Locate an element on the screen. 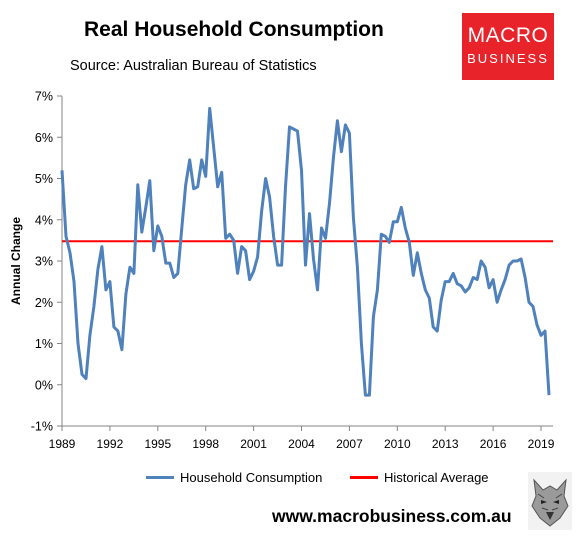 Image resolution: width=588 pixels, height=545 pixels. y-tick-label: 0% is located at coordinates (44, 385).